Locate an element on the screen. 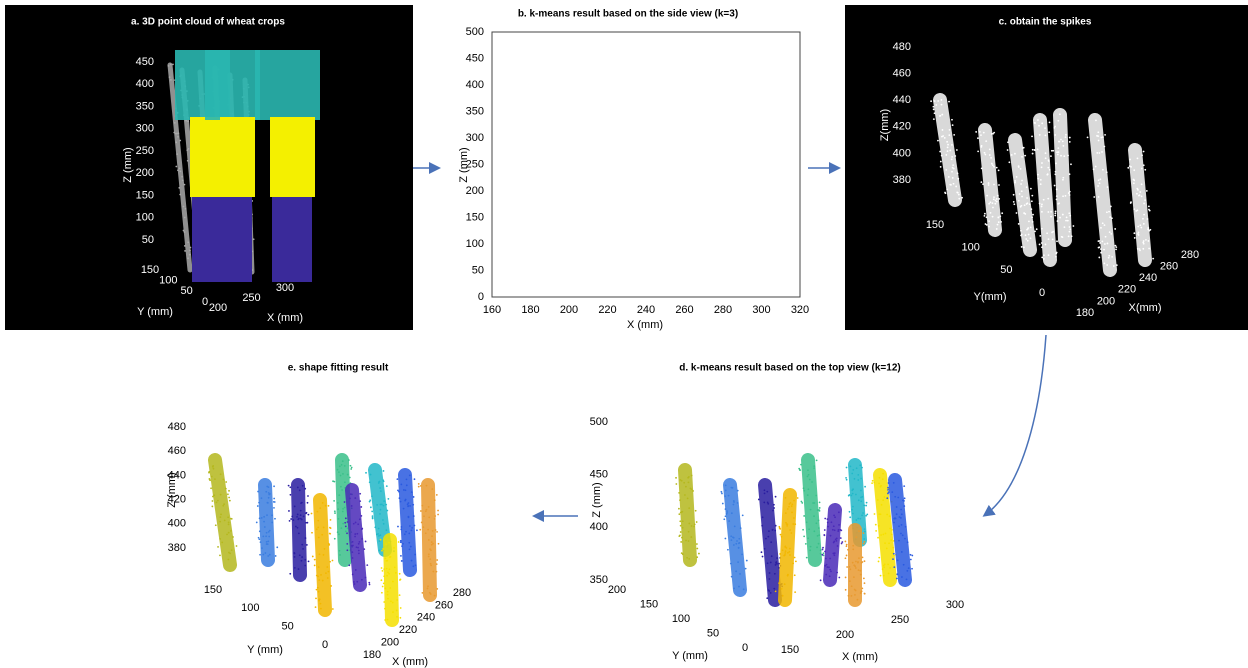  axis-label: Y (mm) is located at coordinates (265, 650).